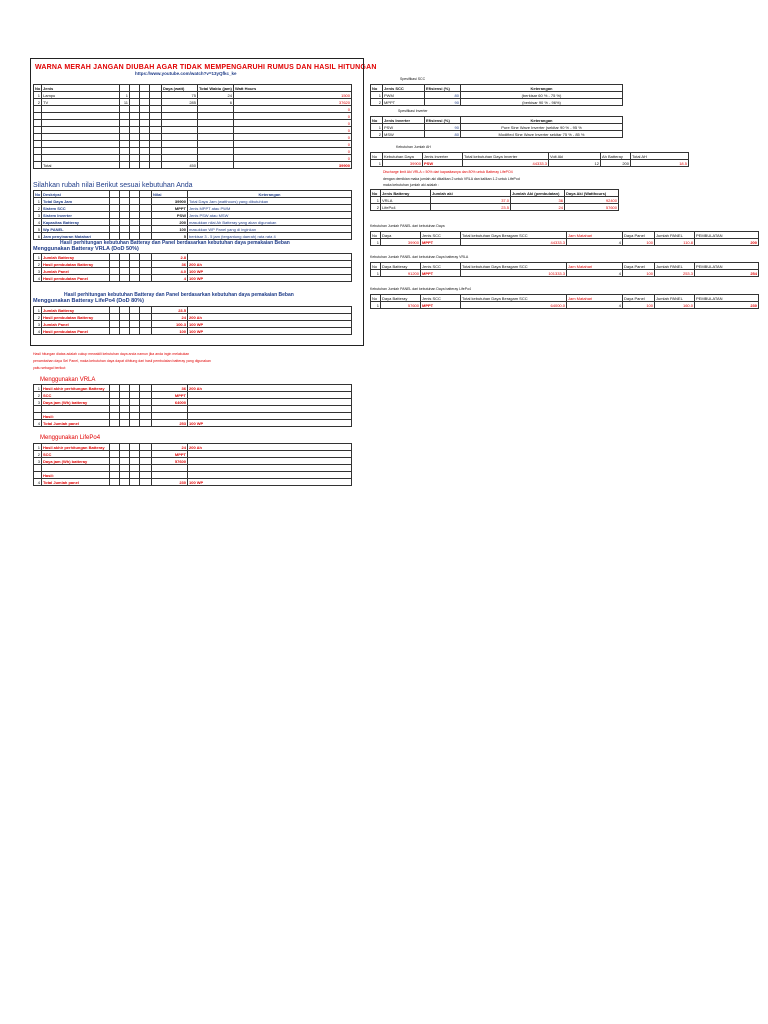 The height and width of the screenshot is (1024, 768). I want to click on table-cell: Jenis SCC, so click(440, 266).